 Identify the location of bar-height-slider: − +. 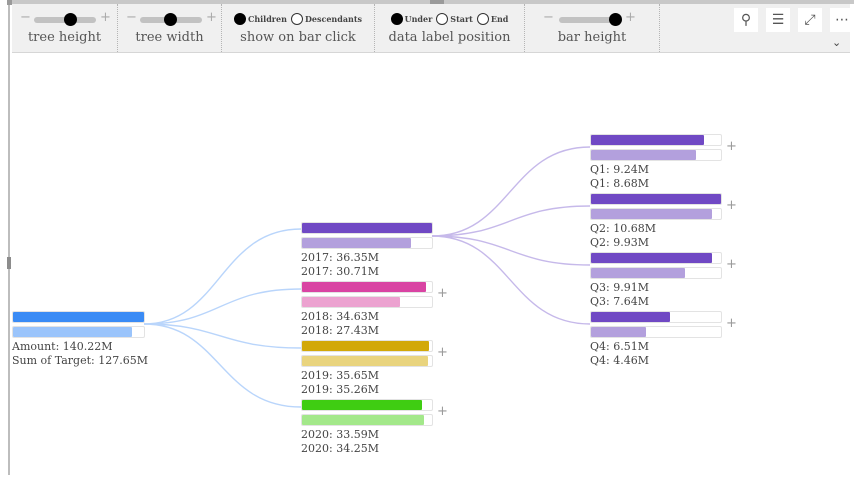
(592, 18).